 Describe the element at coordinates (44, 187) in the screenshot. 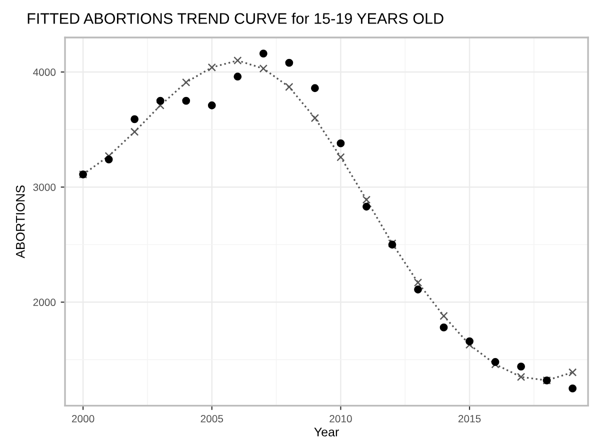

I see `y-tick-label: 3000` at that location.